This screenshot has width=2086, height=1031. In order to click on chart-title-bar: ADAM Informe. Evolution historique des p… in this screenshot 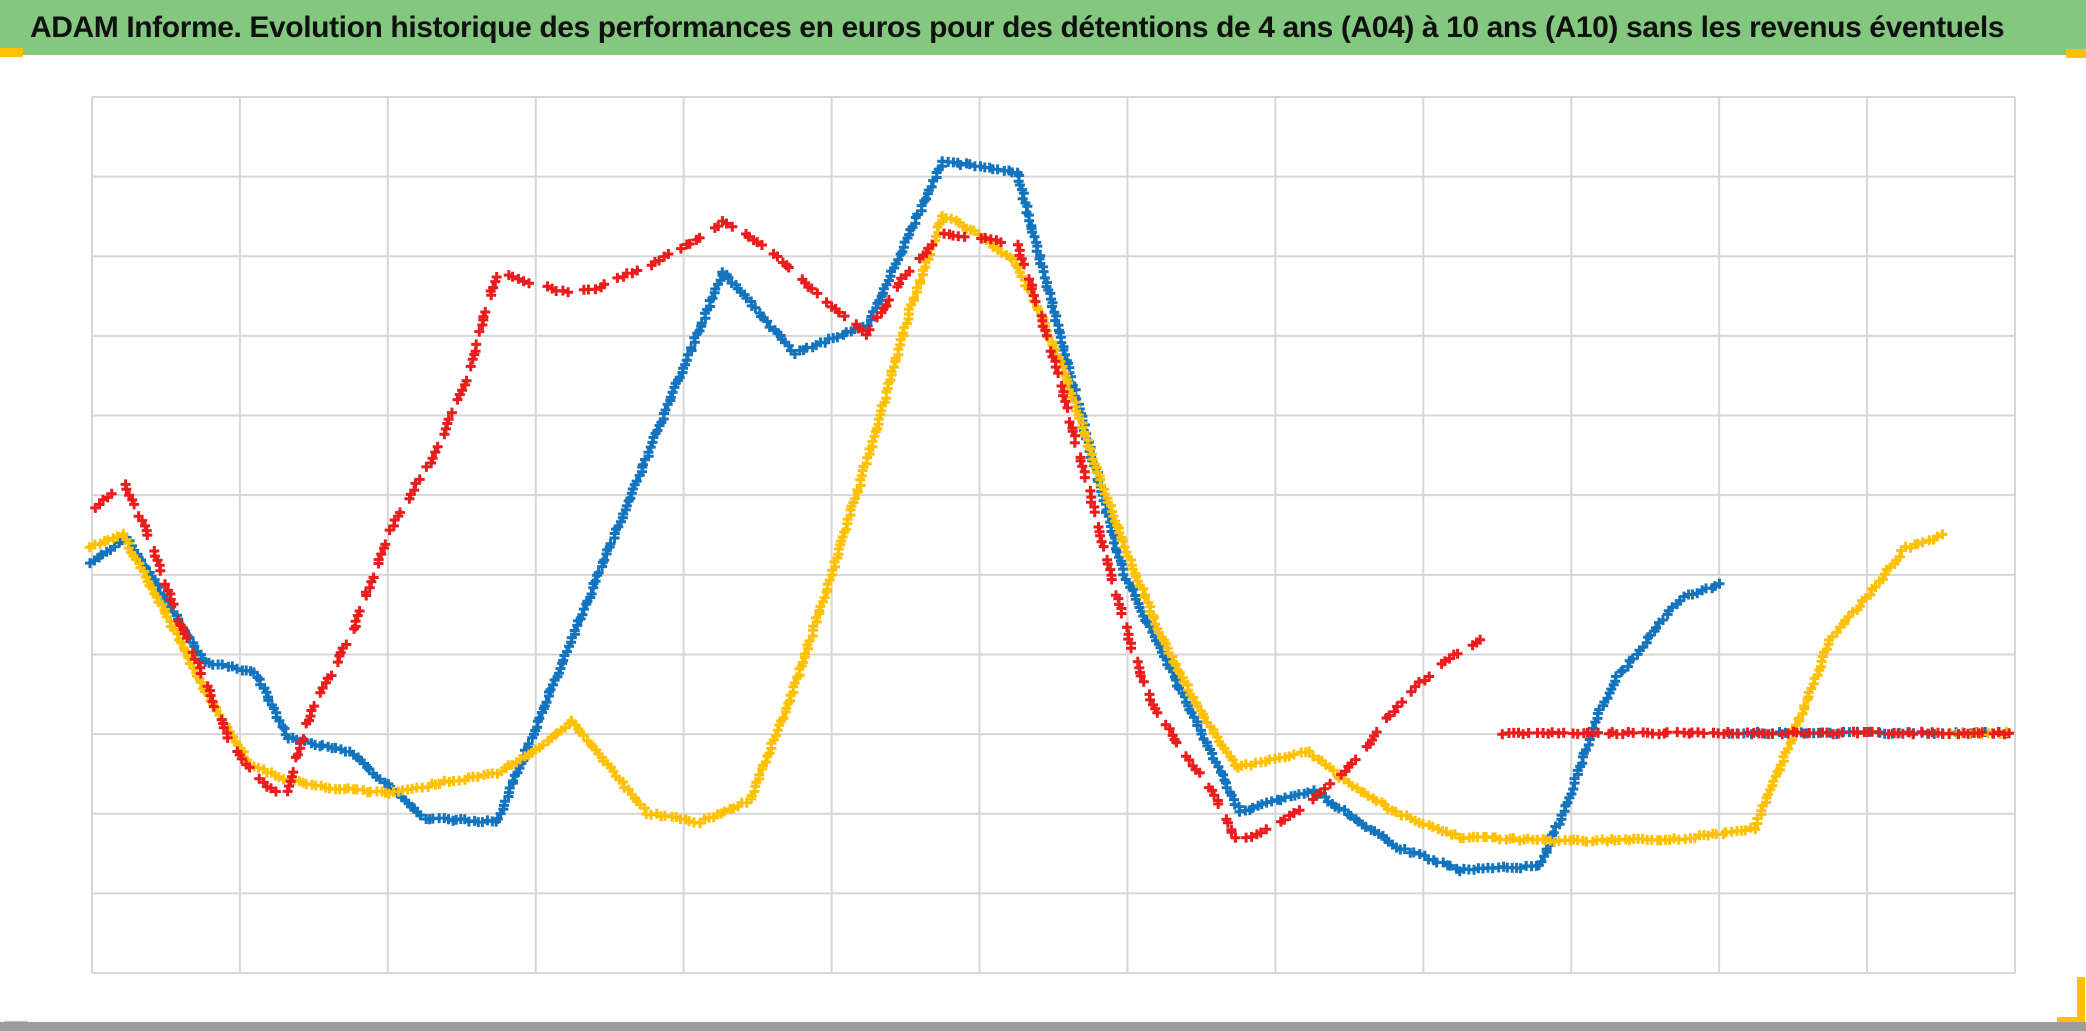, I will do `click(1043, 27)`.